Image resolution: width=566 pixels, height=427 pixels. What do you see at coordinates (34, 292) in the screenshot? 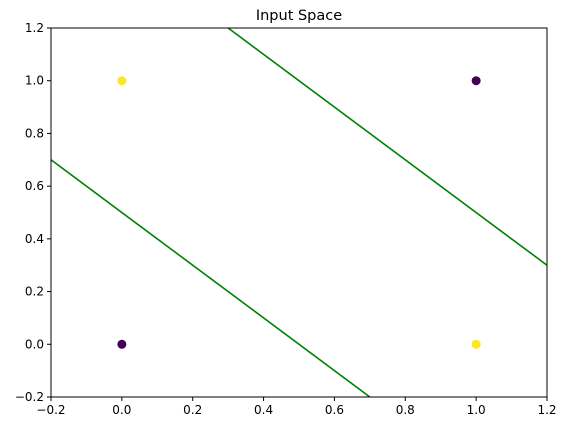
I see `y-tick-label: 0.2` at bounding box center [34, 292].